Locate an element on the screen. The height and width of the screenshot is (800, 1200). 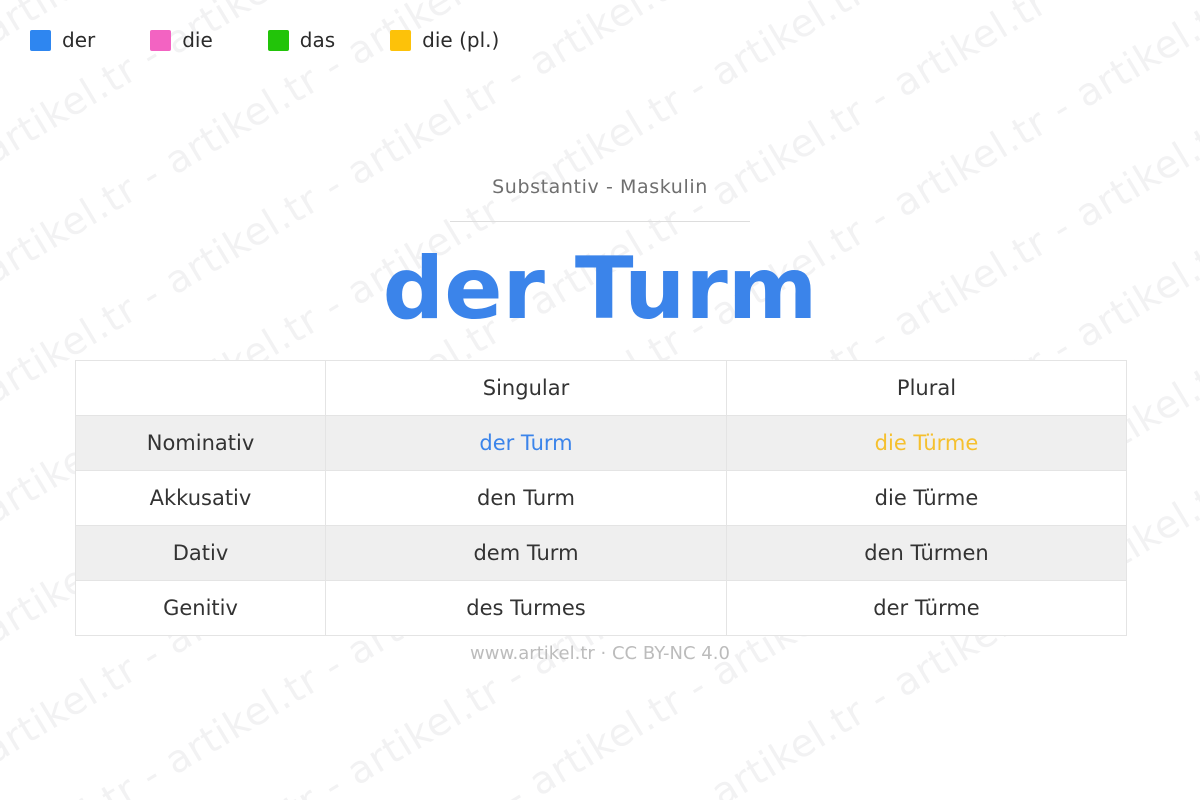
plural-genitiv: der Türme is located at coordinates (926, 608).